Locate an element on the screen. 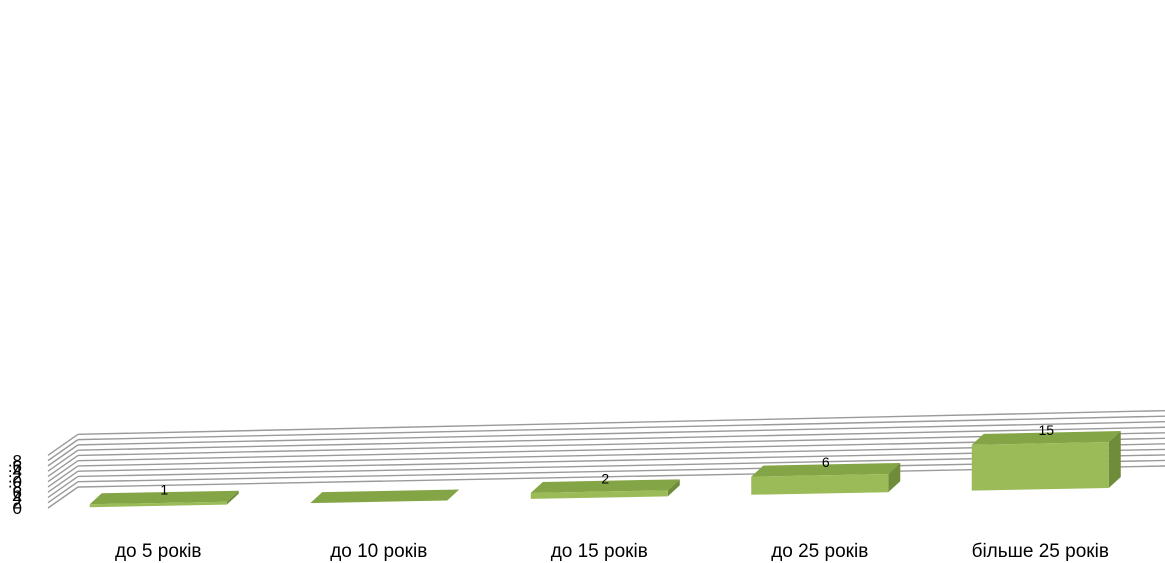  y-tick-label: 4 is located at coordinates (17, 497).